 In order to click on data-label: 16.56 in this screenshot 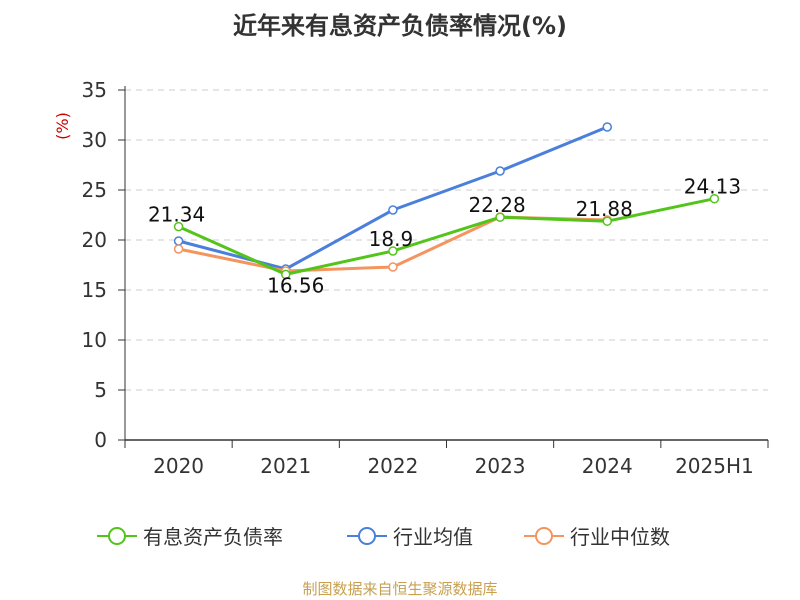, I will do `click(295, 285)`.